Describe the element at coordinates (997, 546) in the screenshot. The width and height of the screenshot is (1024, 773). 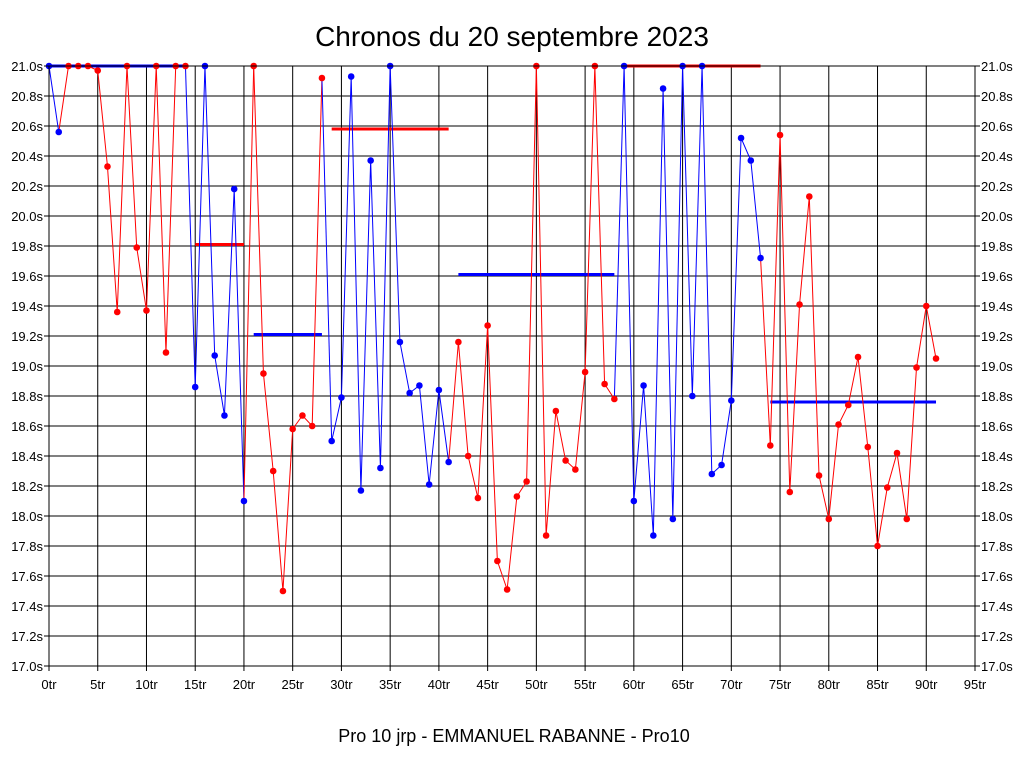
I see `y-tick-label-right: 17.8s` at that location.